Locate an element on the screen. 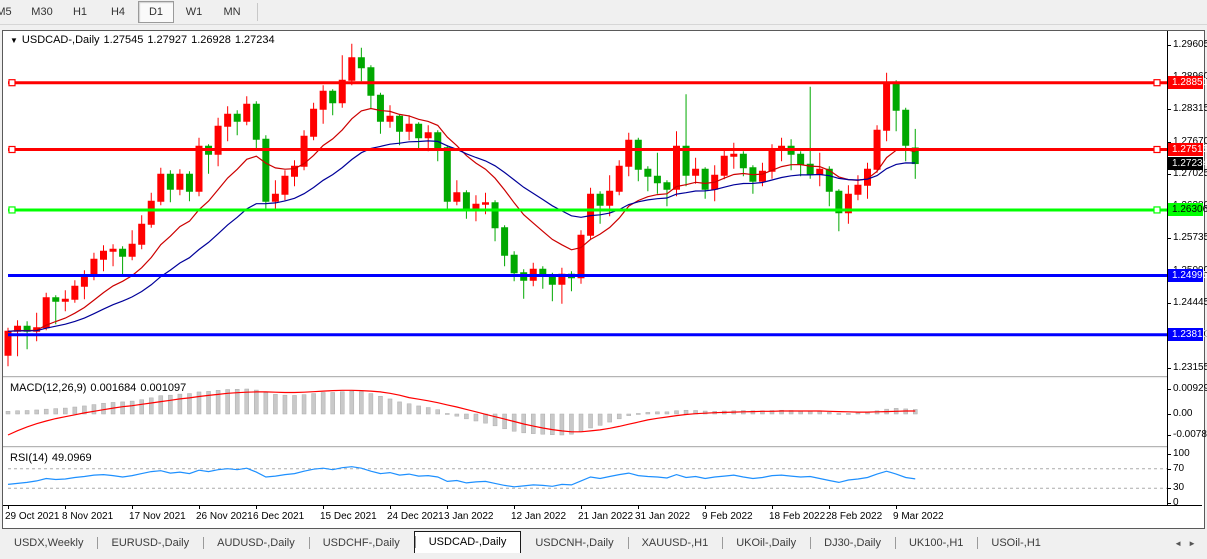  rsi-title: RSI(14) 49.0969 is located at coordinates (53, 458).